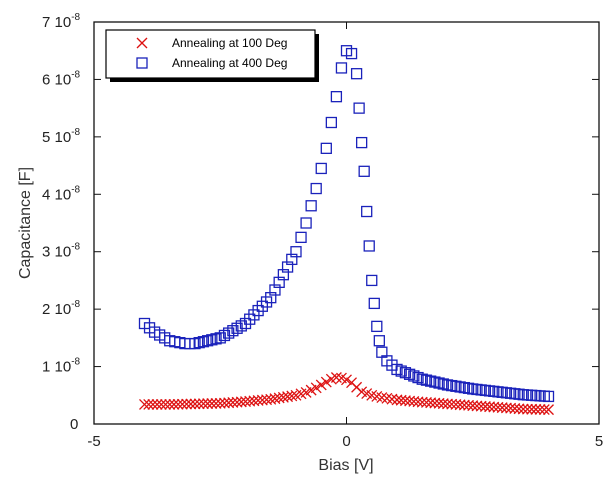 The height and width of the screenshot is (482, 605). I want to click on y-tick-label: 2 10-8, so click(61, 308).